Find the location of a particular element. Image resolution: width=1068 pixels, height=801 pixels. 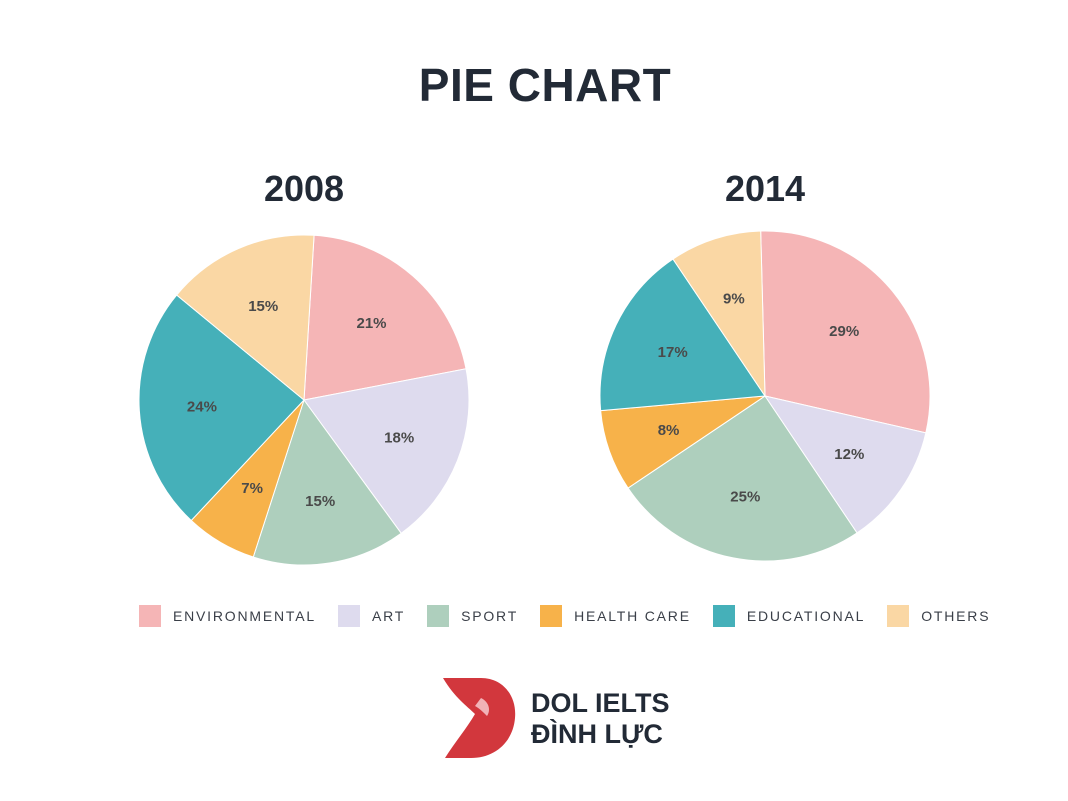

pie-slice-2008-others is located at coordinates (245, 318).